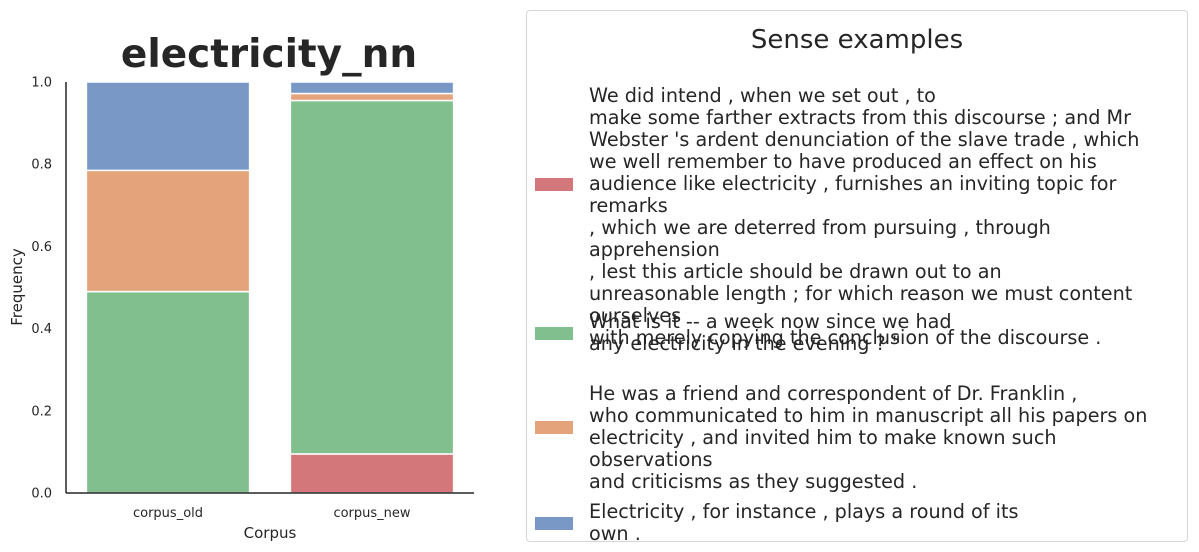  I want to click on legend-title: Sense examples, so click(857, 40).